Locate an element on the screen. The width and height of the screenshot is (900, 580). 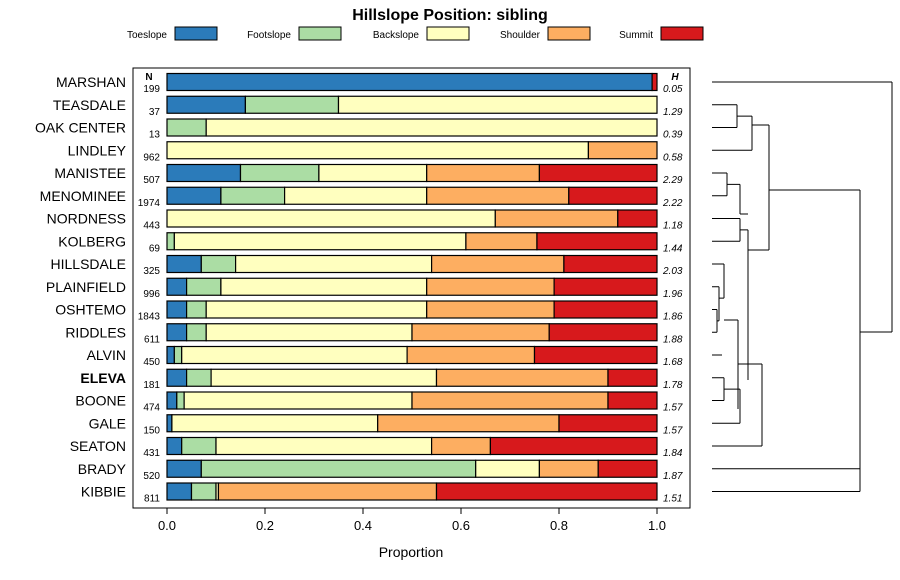
row-label-hillsdale: HILLSDALE is located at coordinates (88, 264).